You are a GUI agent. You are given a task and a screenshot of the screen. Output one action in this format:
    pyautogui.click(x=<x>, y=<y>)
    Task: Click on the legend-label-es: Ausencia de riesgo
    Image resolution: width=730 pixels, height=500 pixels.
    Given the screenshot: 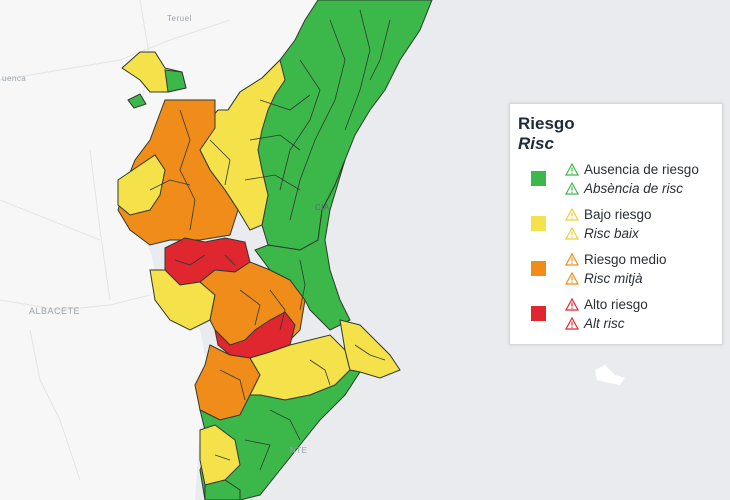 What is the action you would take?
    pyautogui.click(x=641, y=169)
    